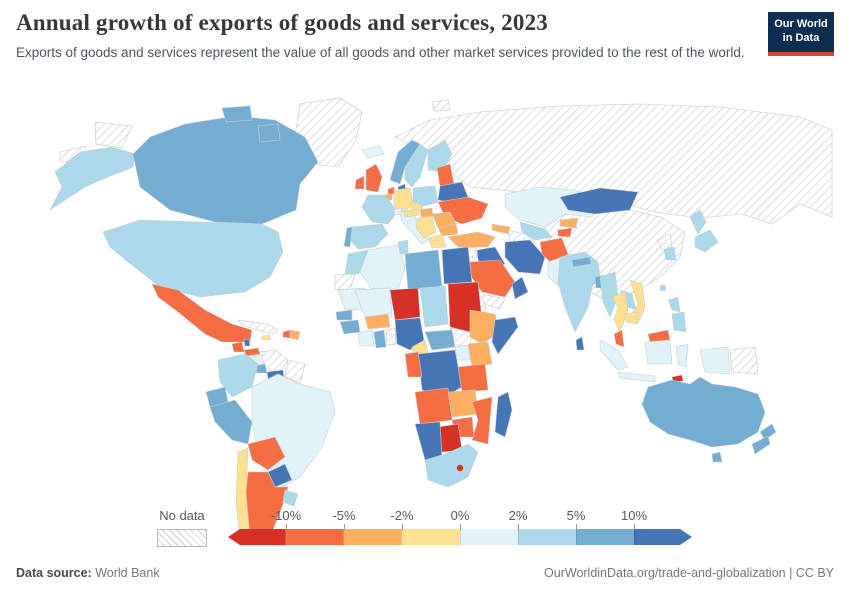 The height and width of the screenshot is (600, 850). Describe the element at coordinates (471, 239) in the screenshot. I see `country-turkey` at that location.